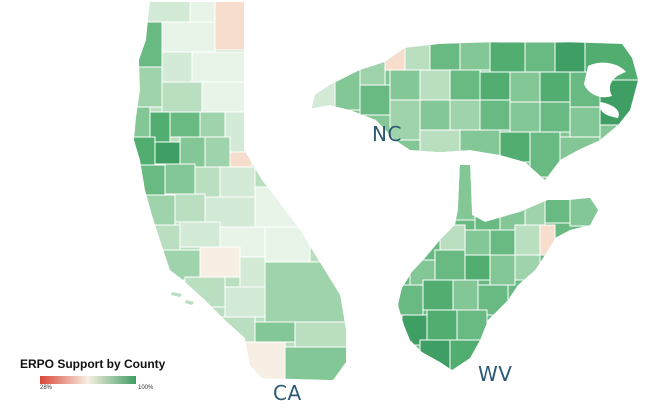 Image resolution: width=661 pixels, height=415 pixels. I want to click on legend-title: ERPO Support by County, so click(93, 364).